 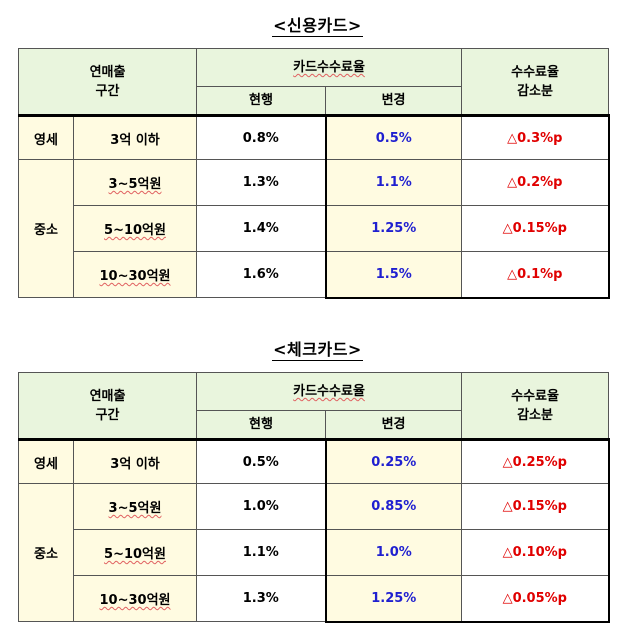 What do you see at coordinates (535, 182) in the screenshot?
I see `decrease-cell: △0.2%p` at bounding box center [535, 182].